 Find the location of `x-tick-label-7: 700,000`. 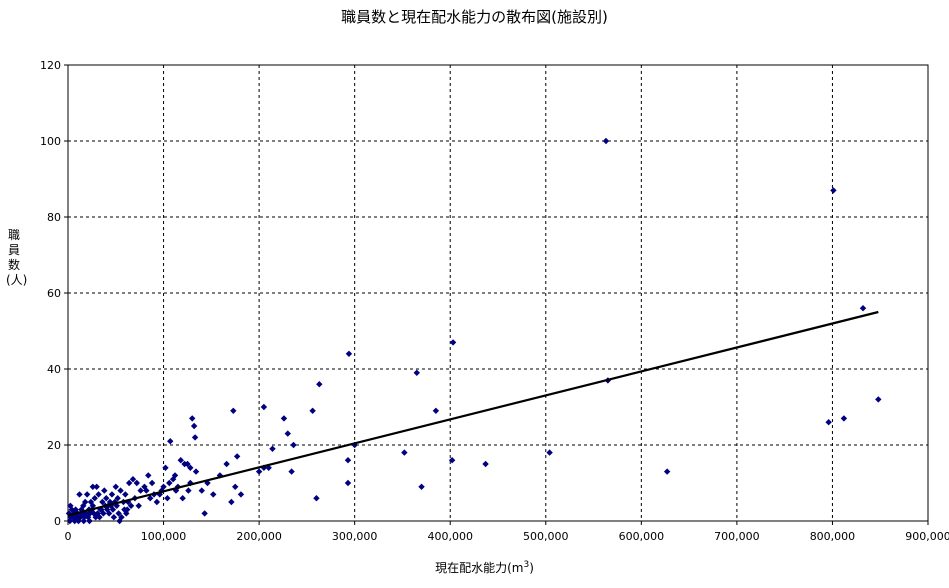

x-tick-label-7: 700,000 is located at coordinates (737, 536).